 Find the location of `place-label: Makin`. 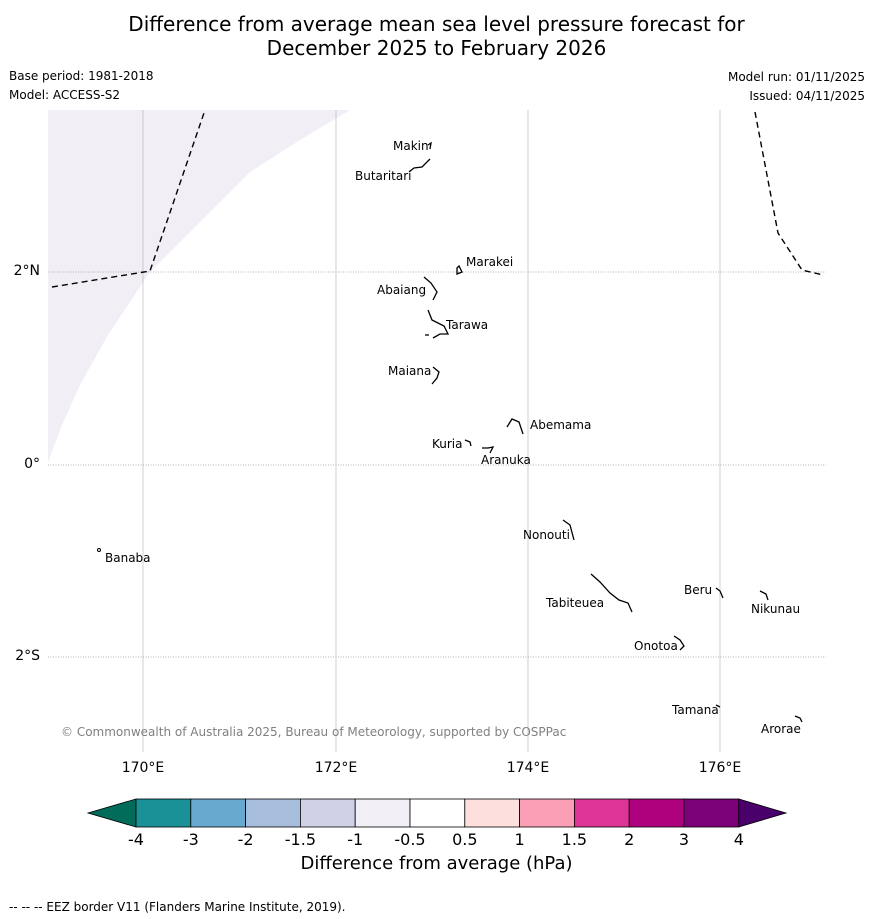

place-label: Makin is located at coordinates (411, 146).